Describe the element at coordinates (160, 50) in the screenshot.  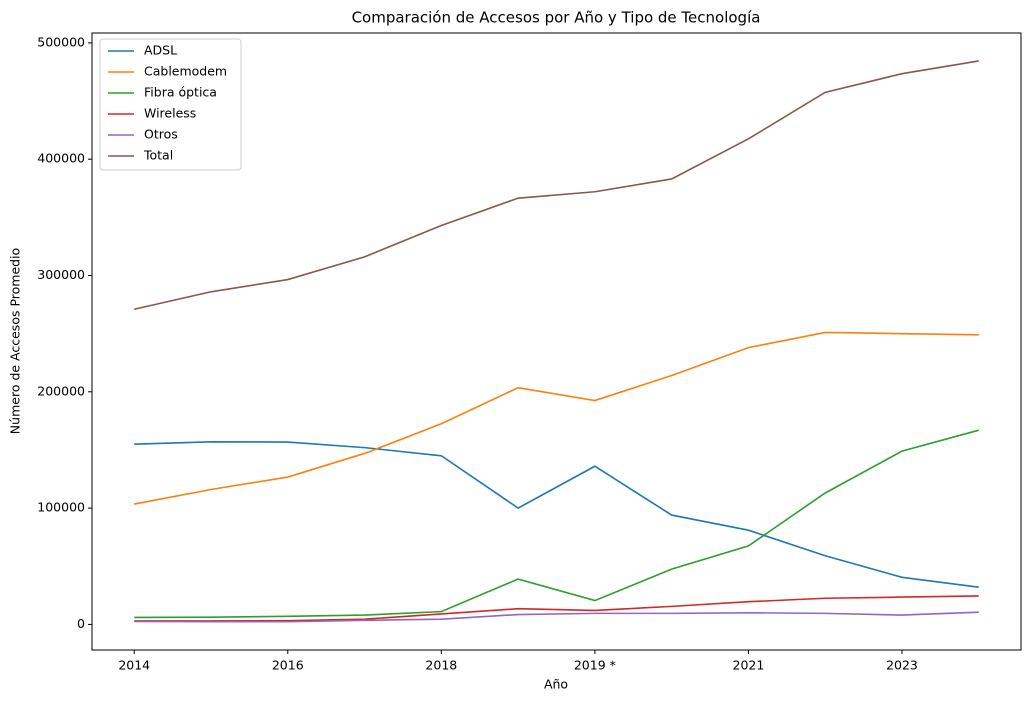
I see `legend-label: ADSL` at that location.